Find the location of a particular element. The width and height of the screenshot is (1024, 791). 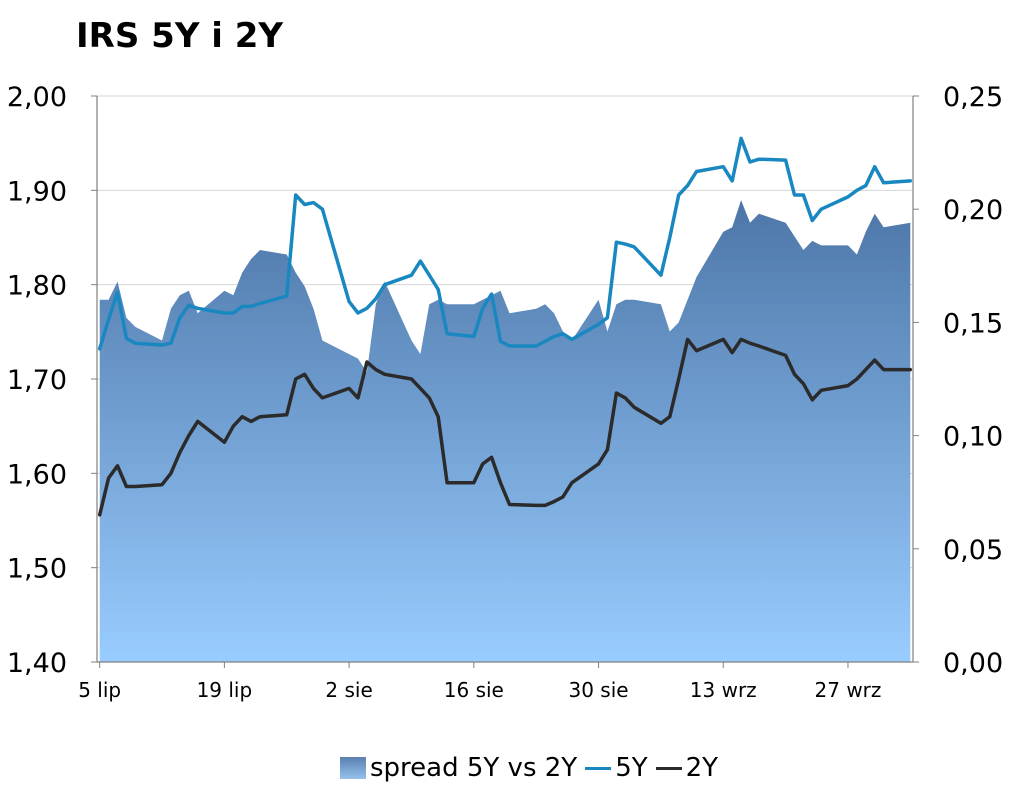

legend-label-2y: 2Y is located at coordinates (702, 768).